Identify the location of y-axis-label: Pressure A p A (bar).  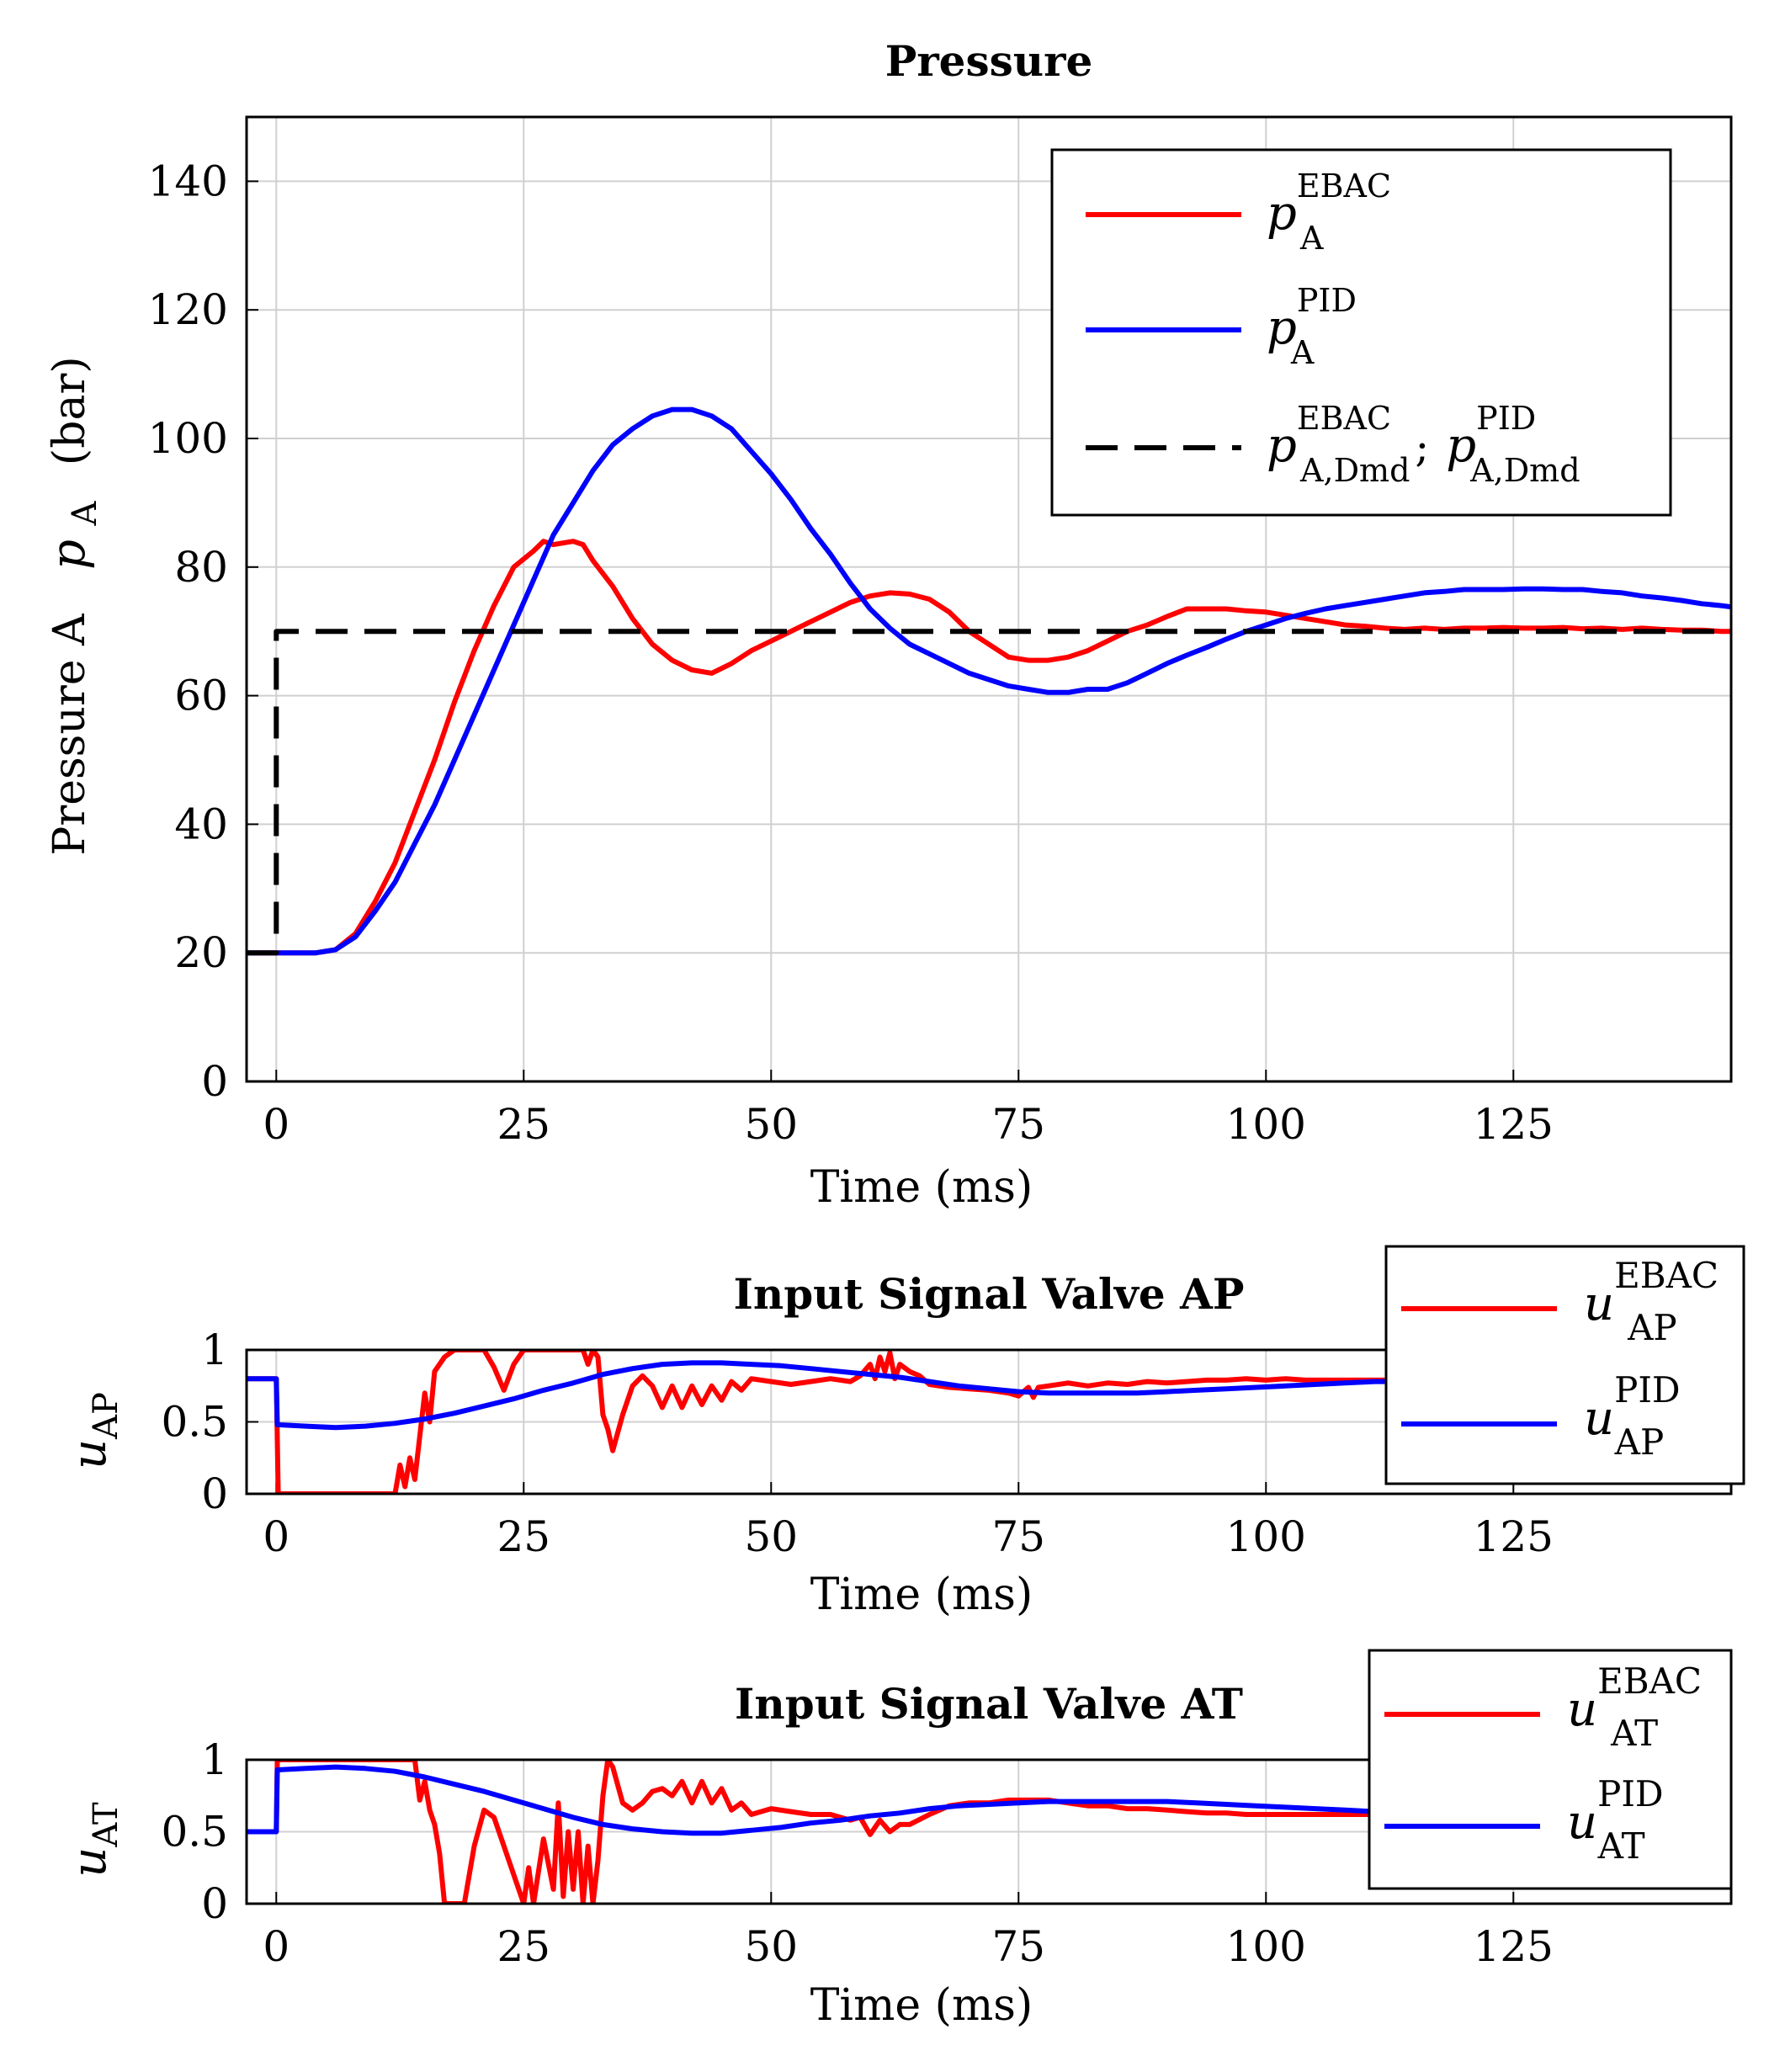
(74, 605).